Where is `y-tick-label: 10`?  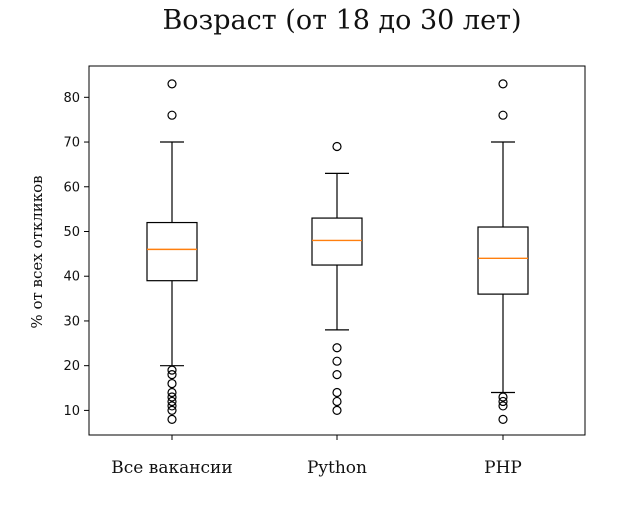
y-tick-label: 10 is located at coordinates (71, 411).